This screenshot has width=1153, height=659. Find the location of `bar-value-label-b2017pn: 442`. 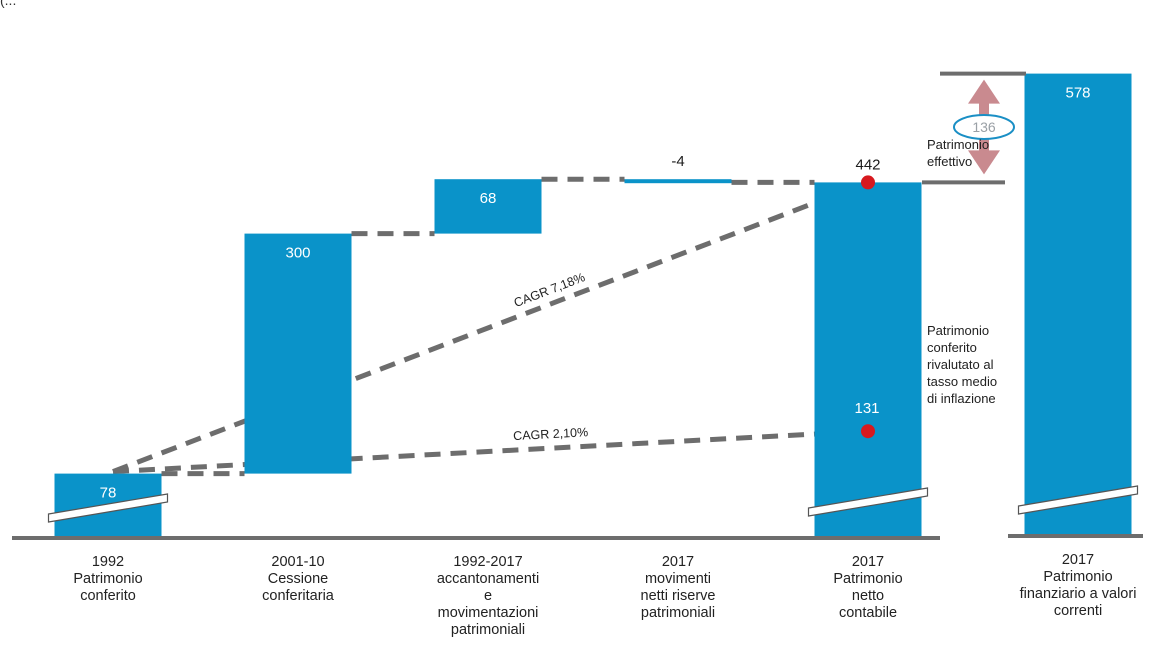

bar-value-label-b2017pn: 442 is located at coordinates (867, 164).